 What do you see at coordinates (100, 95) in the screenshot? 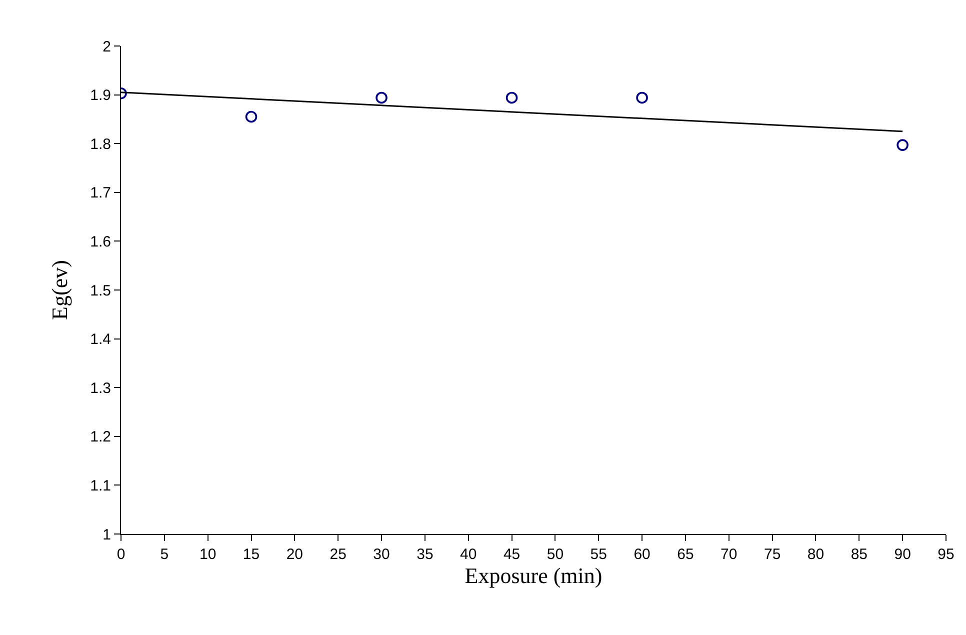
I see `y-tick-label: 1.9` at bounding box center [100, 95].